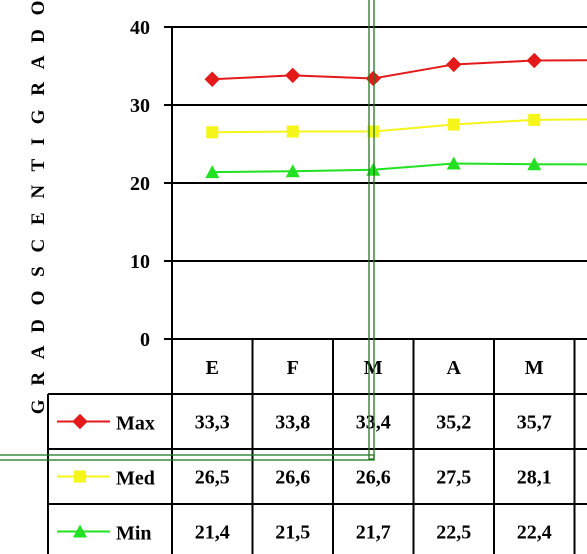  What do you see at coordinates (140, 106) in the screenshot?
I see `y-tick-label: 30` at bounding box center [140, 106].